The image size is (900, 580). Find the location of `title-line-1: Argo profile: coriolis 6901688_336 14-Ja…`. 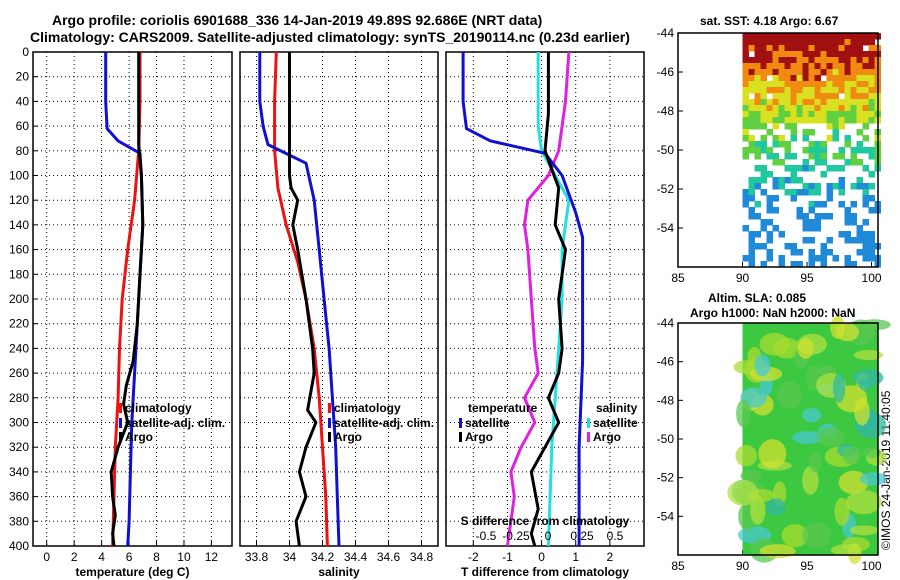

title-line-1: Argo profile: coriolis 6901688_336 14-Ja… is located at coordinates (297, 20).